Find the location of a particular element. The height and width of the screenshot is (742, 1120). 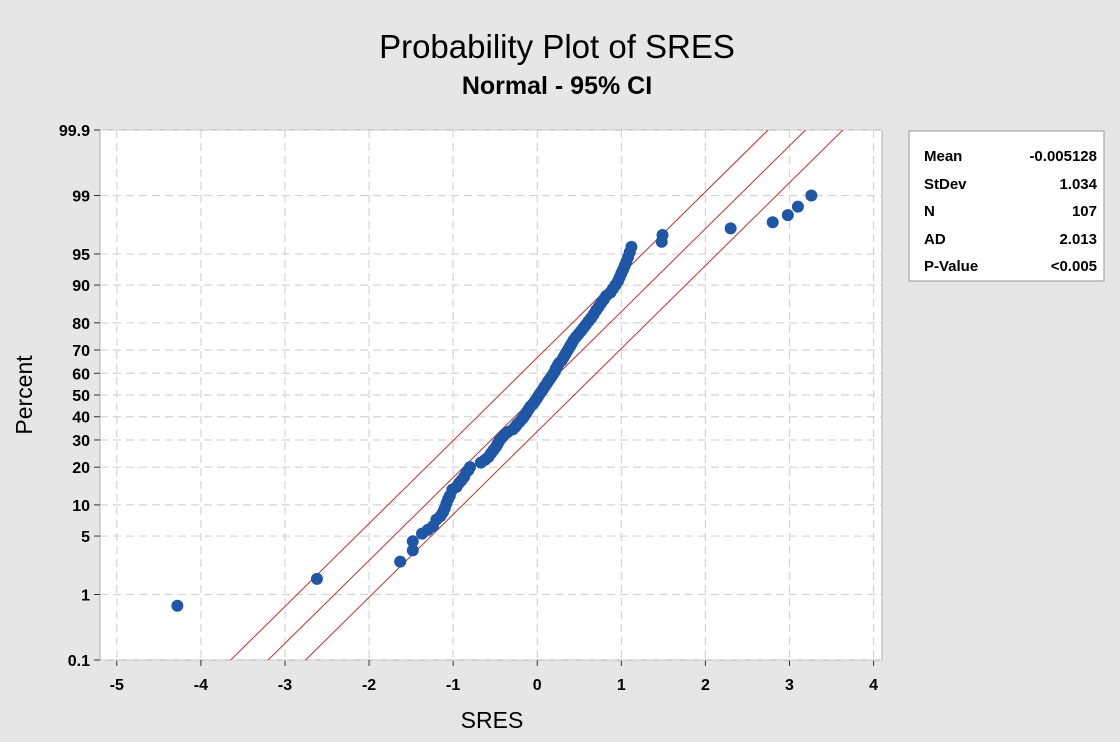

x-tick-label: -5 is located at coordinates (117, 685).